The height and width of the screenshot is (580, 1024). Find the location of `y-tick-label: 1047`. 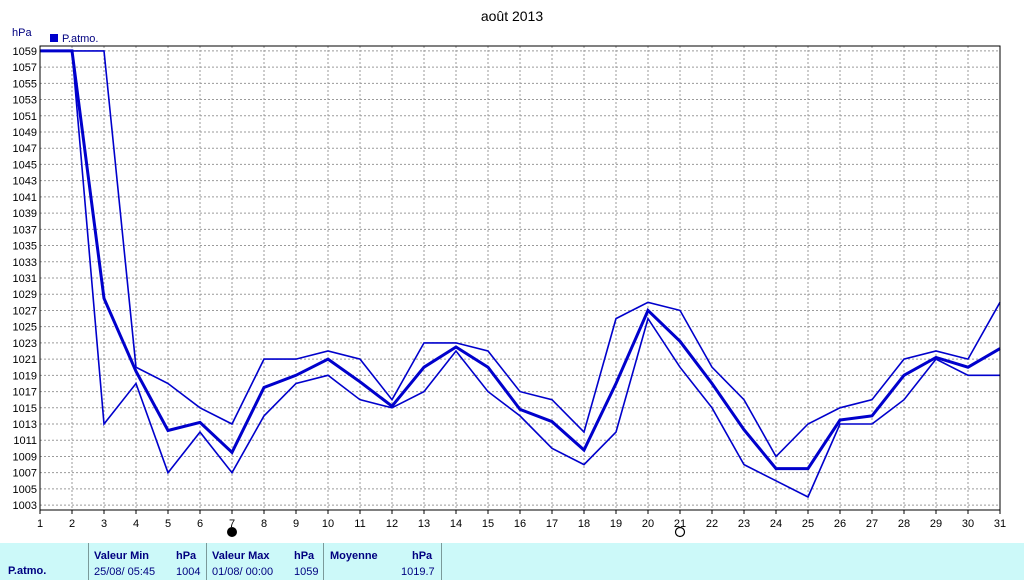

y-tick-label: 1047 is located at coordinates (25, 149).